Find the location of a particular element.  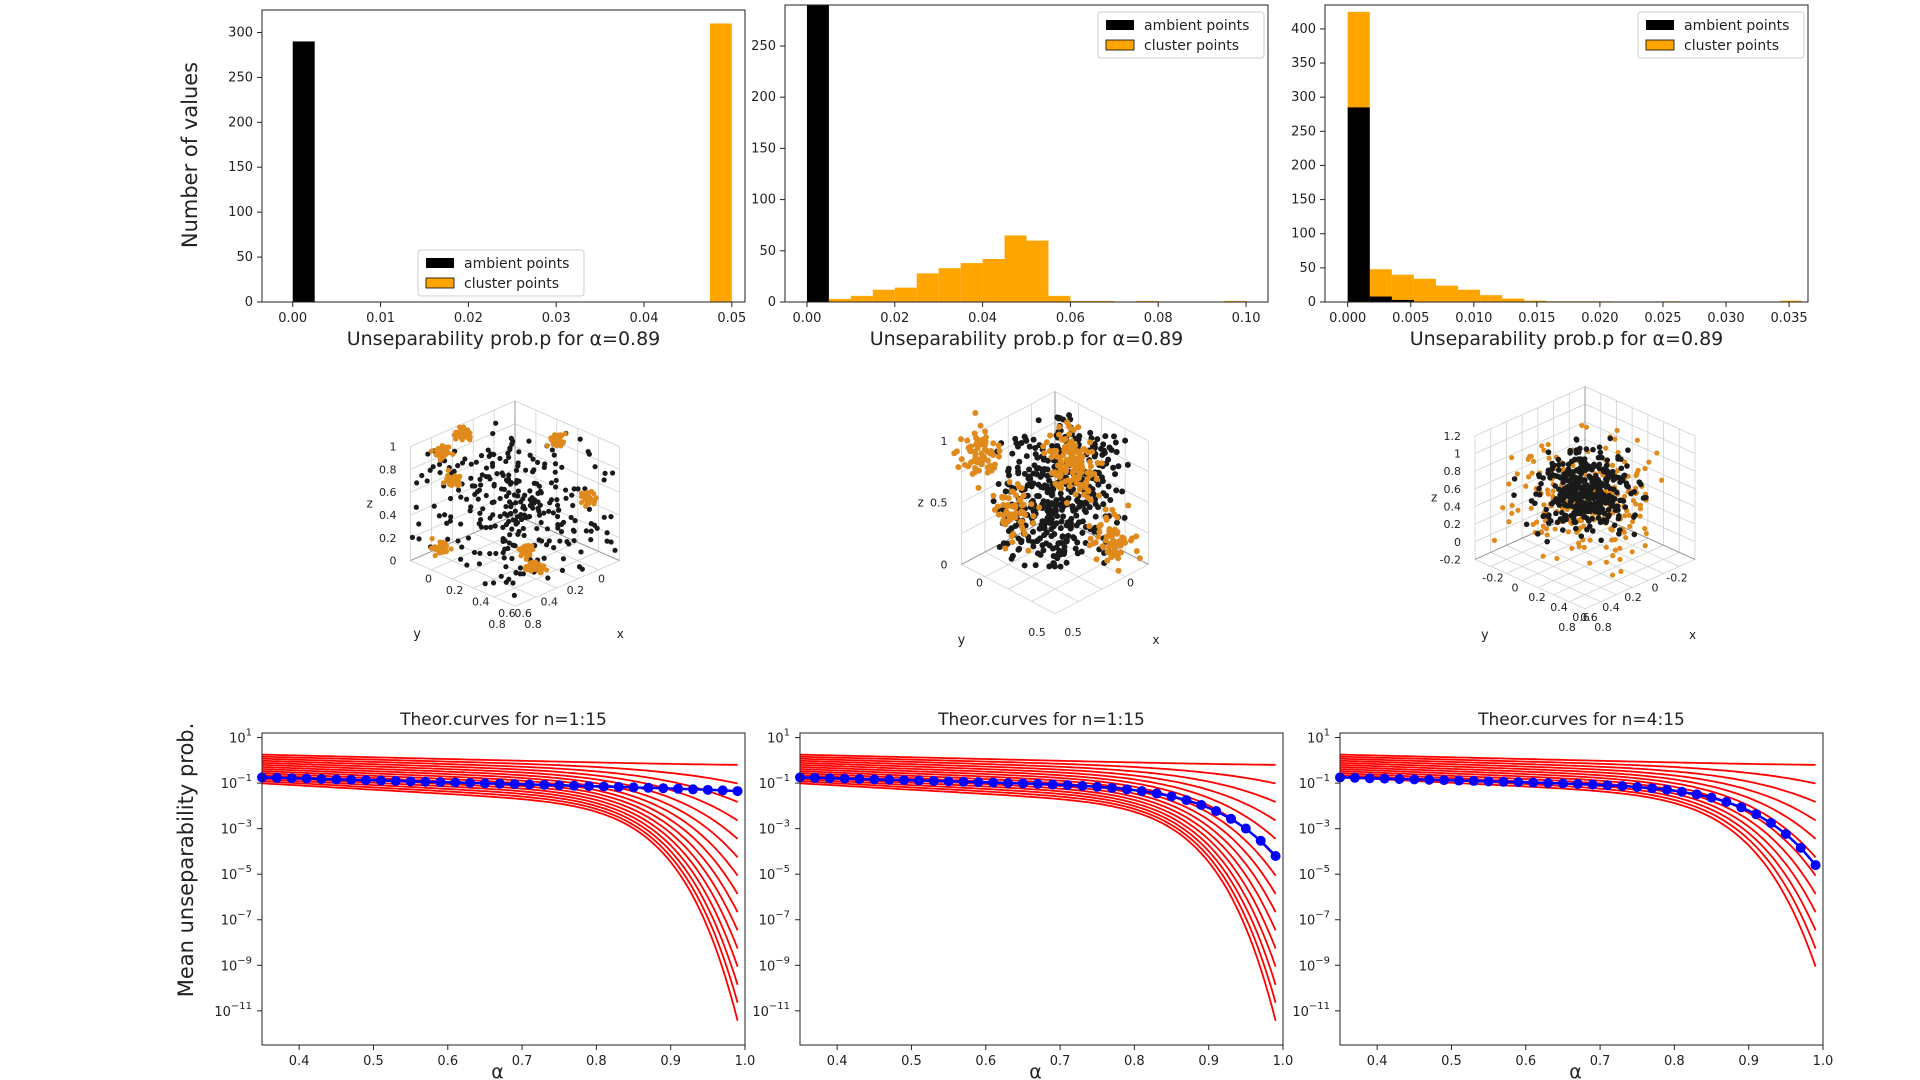

y-tick-label: 10⁻¹¹ is located at coordinates (233, 1010).